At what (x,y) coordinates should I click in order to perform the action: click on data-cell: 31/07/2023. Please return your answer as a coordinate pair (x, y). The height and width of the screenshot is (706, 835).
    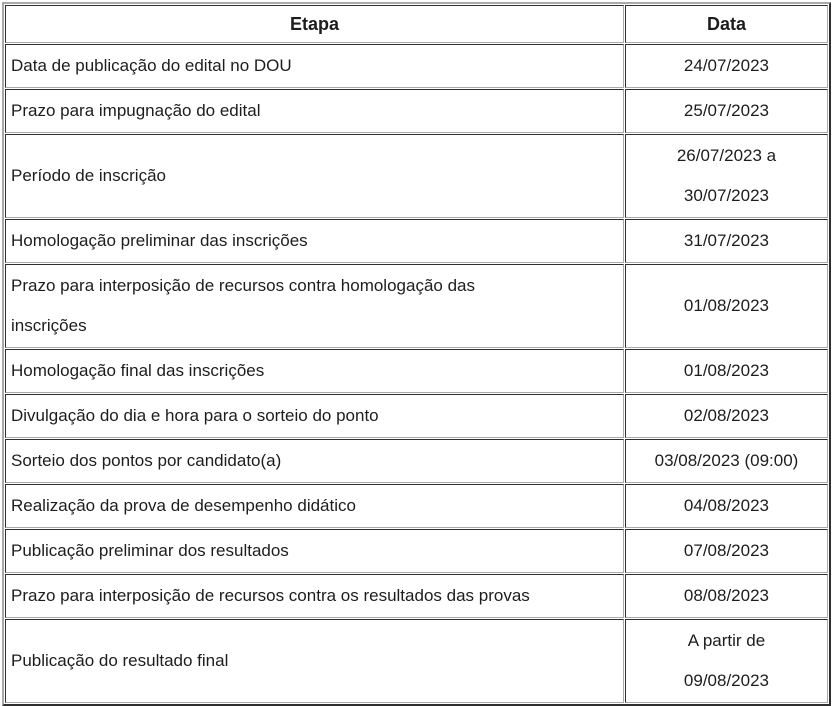
    Looking at the image, I should click on (726, 241).